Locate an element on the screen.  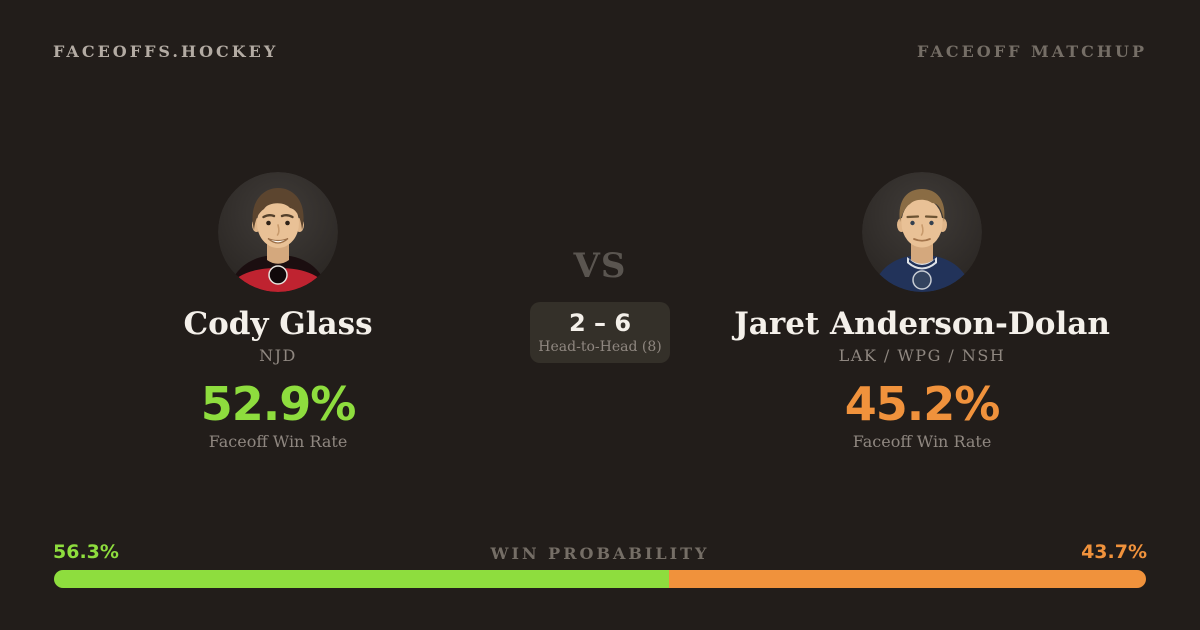
win-probability-bar is located at coordinates (600, 579).